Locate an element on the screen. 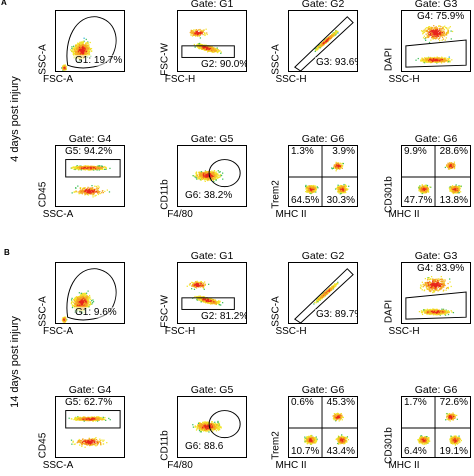 Image resolution: width=474 pixels, height=476 pixels. gate-percentage: G2: 81.2% is located at coordinates (223, 316).